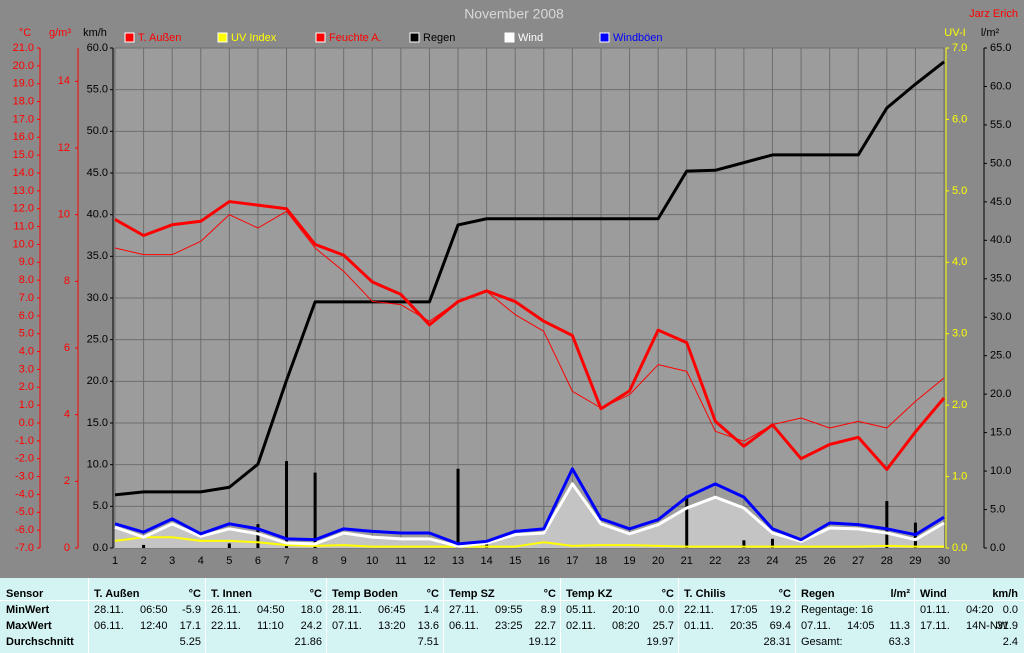 Image resolution: width=1024 pixels, height=653 pixels. What do you see at coordinates (97, 173) in the screenshot?
I see `y-tick-label: 45.0` at bounding box center [97, 173].